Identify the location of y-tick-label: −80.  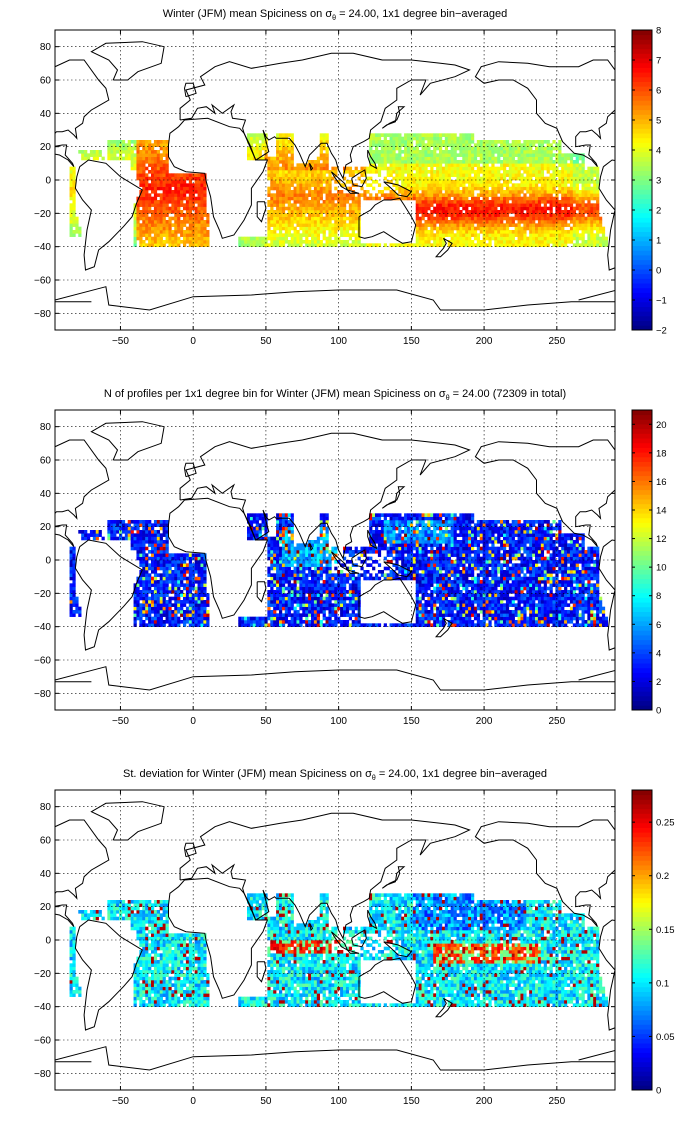
(42, 314).